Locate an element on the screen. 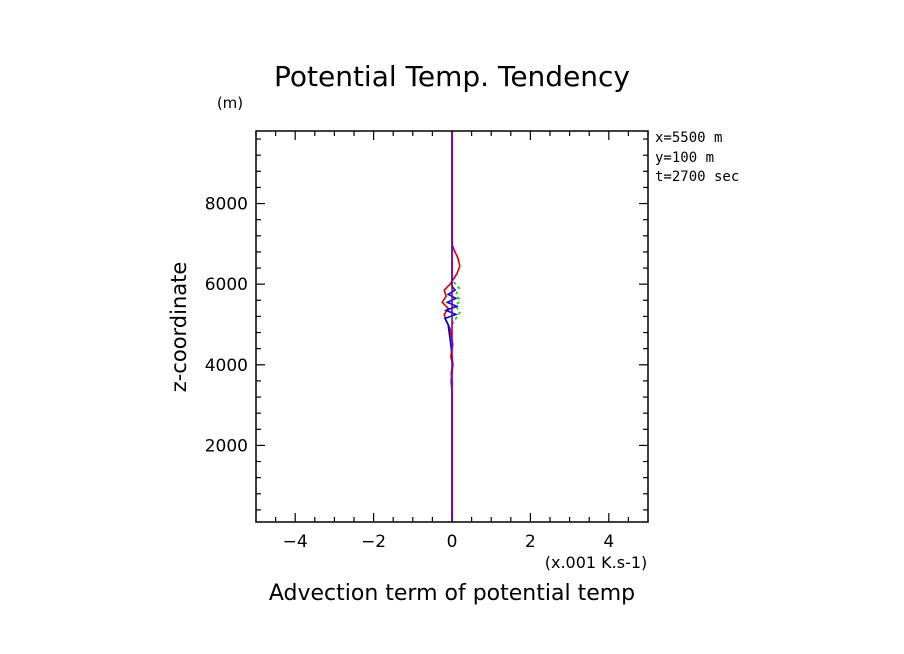 The height and width of the screenshot is (654, 904). annotation-t: t=2700 sec is located at coordinates (697, 177).